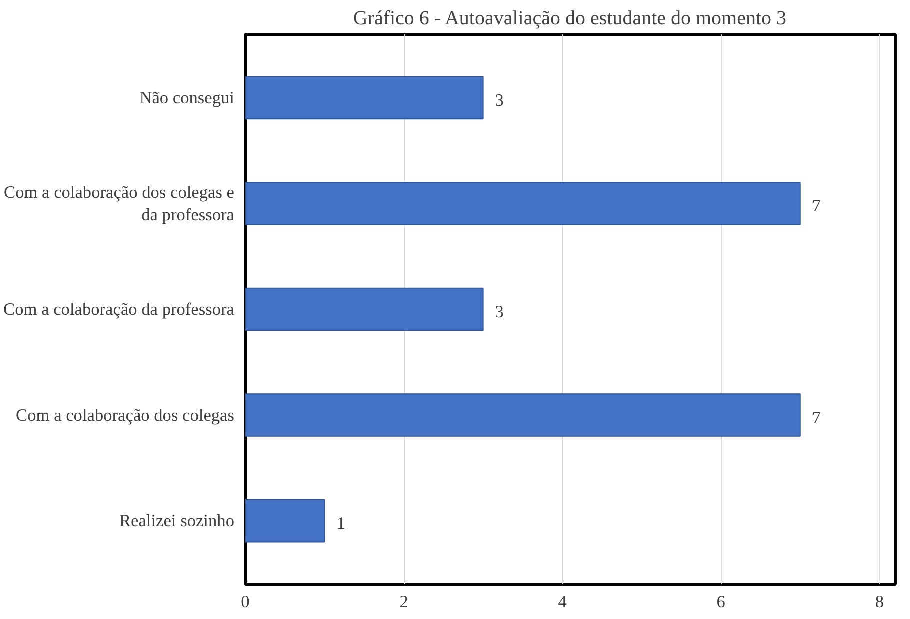  I want to click on y-tick-label: Com a colaboração dos colegas, so click(125, 415).